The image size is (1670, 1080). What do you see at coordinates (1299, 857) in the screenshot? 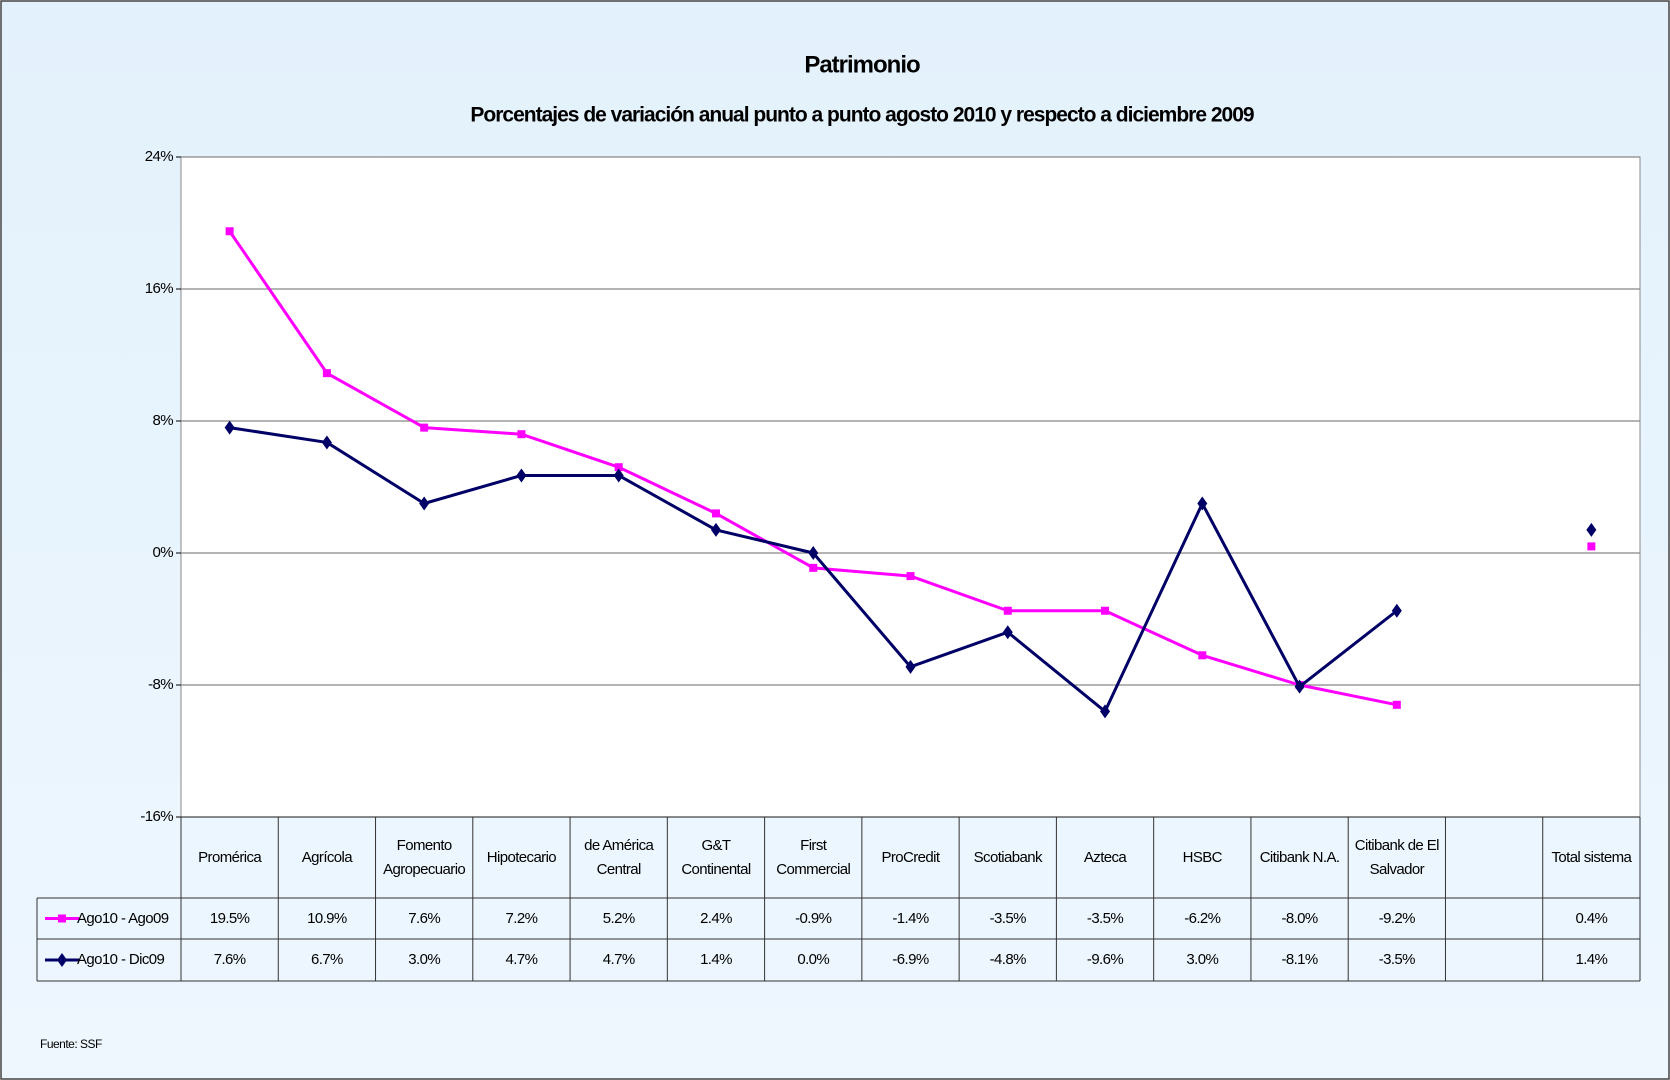
I see `x-tick-label: Citibank N.A.` at bounding box center [1299, 857].